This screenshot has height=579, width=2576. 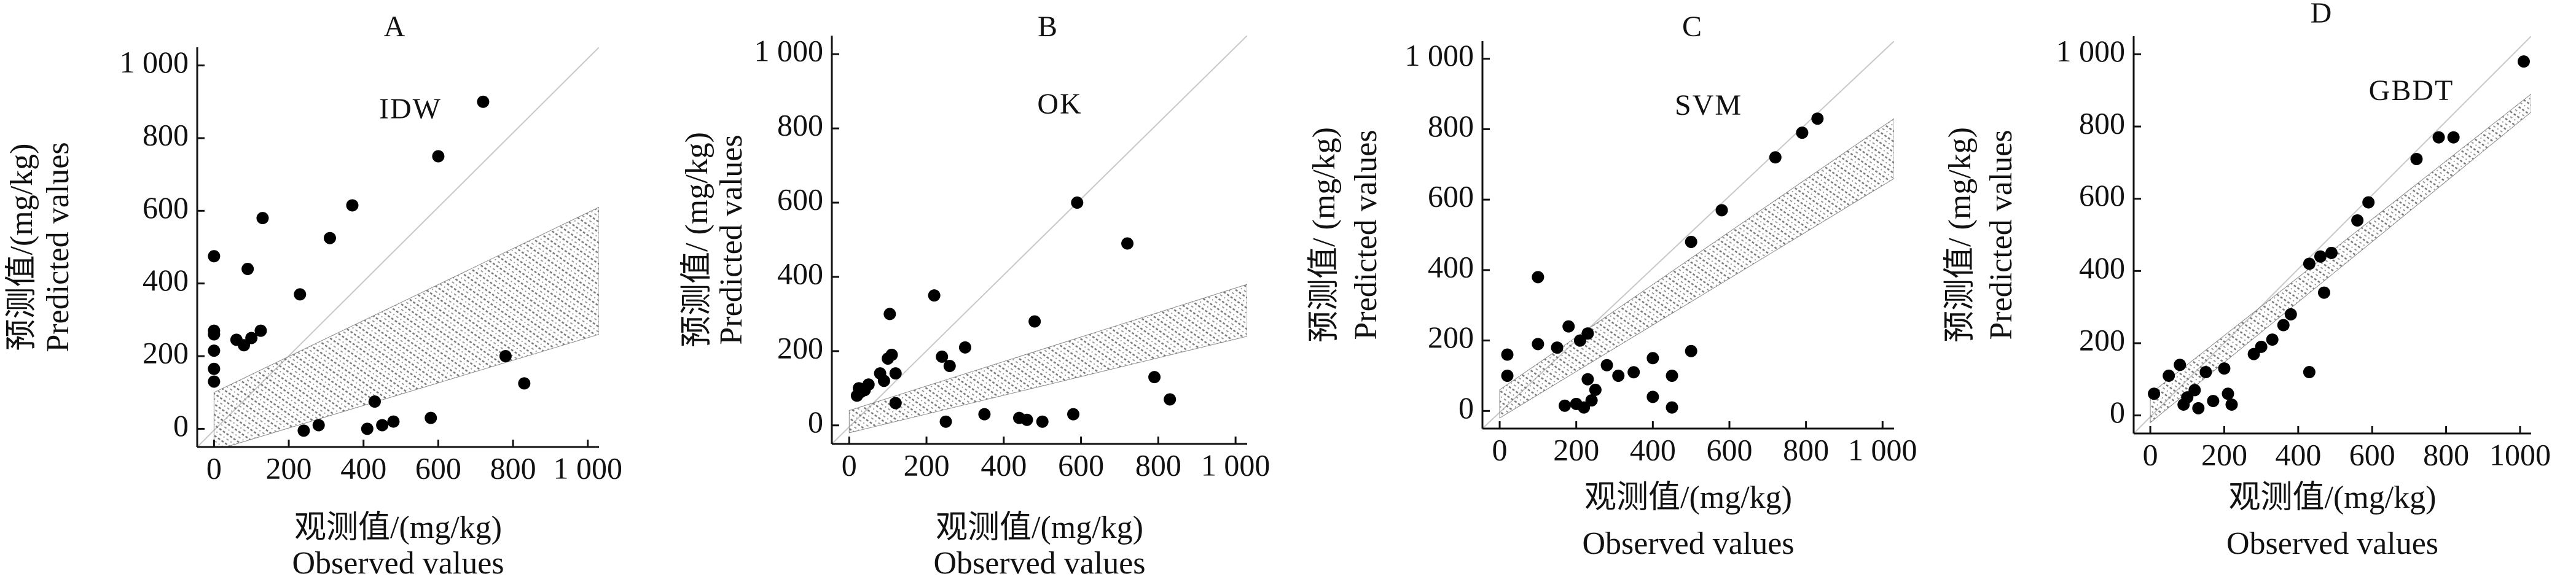 What do you see at coordinates (1692, 26) in the screenshot?
I see `panel-title: C` at bounding box center [1692, 26].